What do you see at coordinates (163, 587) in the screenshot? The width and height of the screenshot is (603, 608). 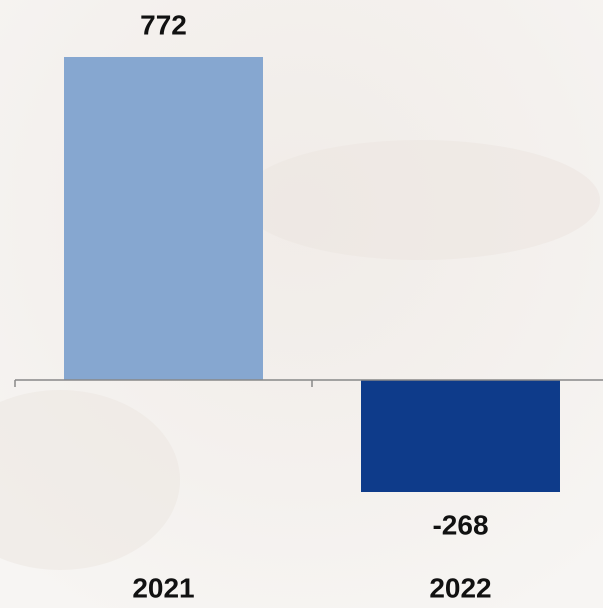 I see `x-tick-label: 2021` at bounding box center [163, 587].